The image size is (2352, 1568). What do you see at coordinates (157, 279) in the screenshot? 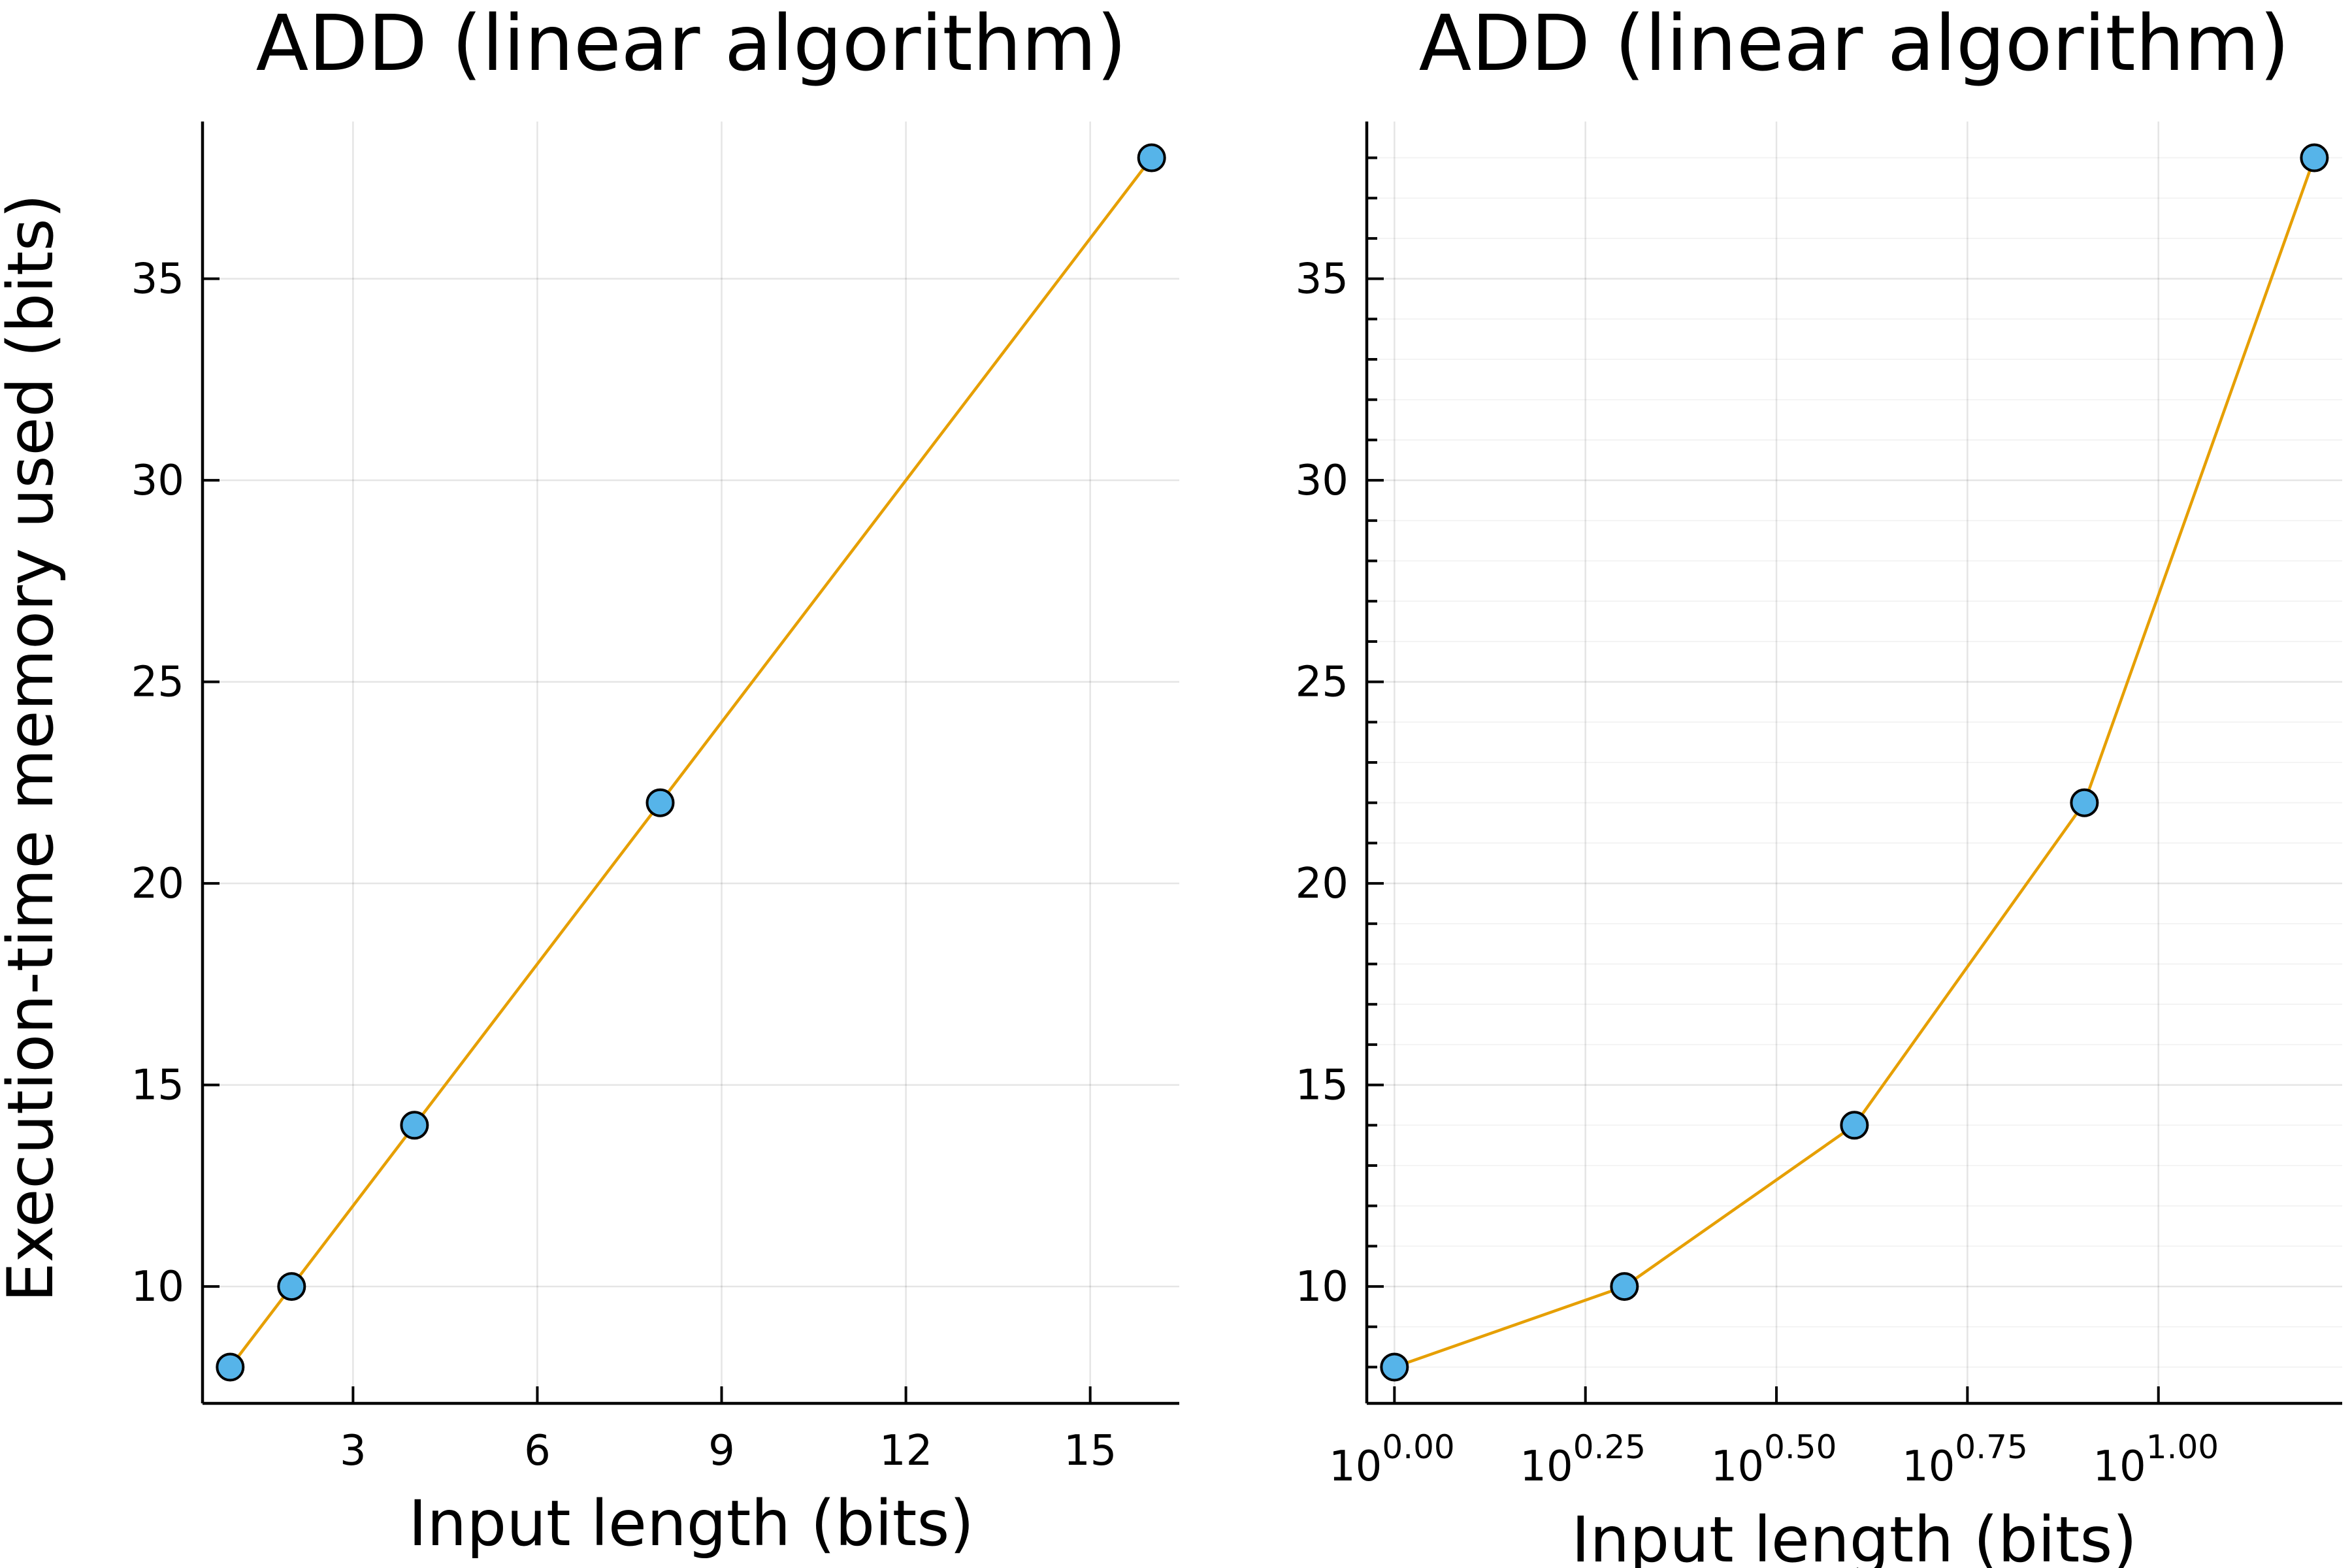
I see `left-y-tick-label: 35` at bounding box center [157, 279].